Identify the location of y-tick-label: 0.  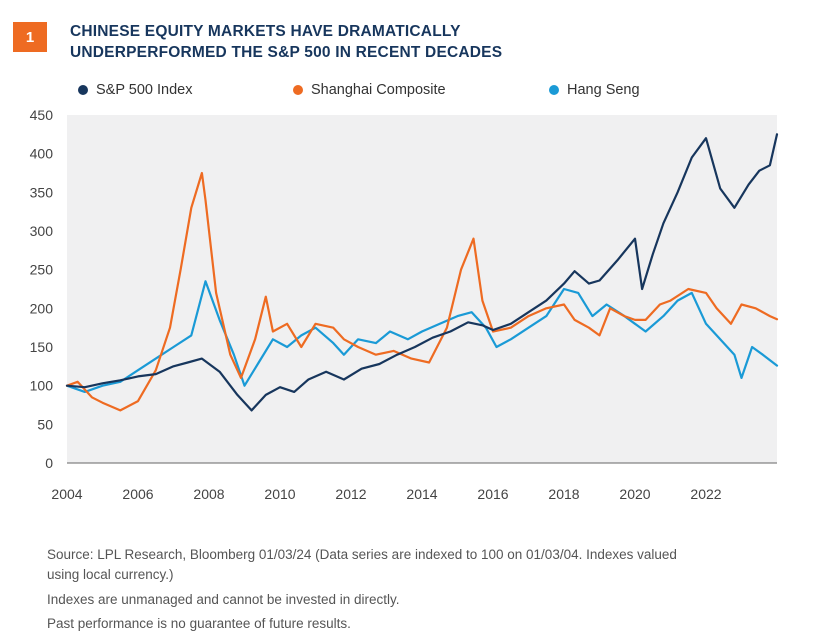
(49, 463).